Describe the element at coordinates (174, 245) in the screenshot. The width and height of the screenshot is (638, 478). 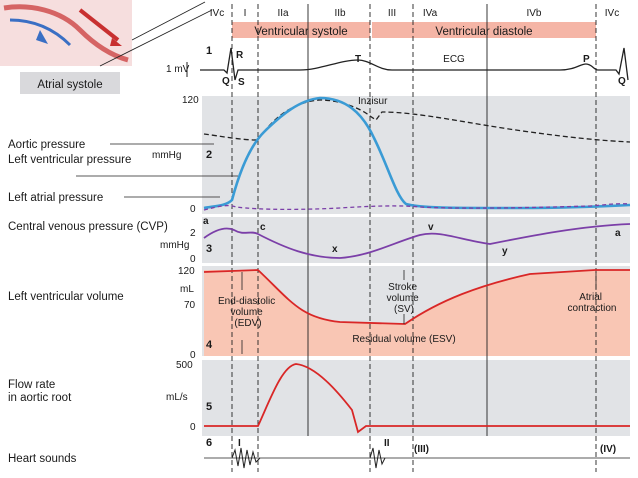
I see `cvp-unit: mmHg` at that location.